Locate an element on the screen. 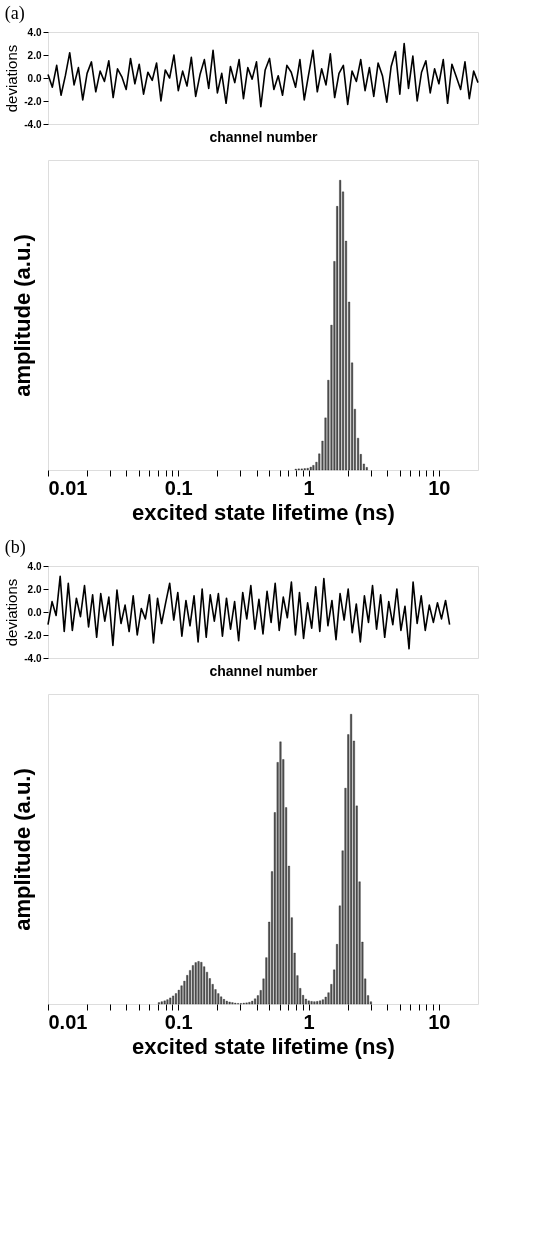 This screenshot has height=1259, width=542. chart-title: (b) is located at coordinates (15, 547).